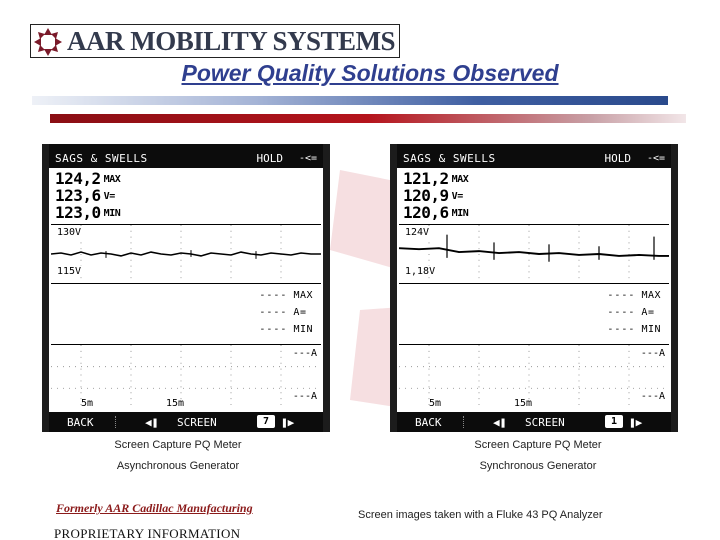  I want to click on page-title: Power Quality Solutions Observed, so click(370, 73).